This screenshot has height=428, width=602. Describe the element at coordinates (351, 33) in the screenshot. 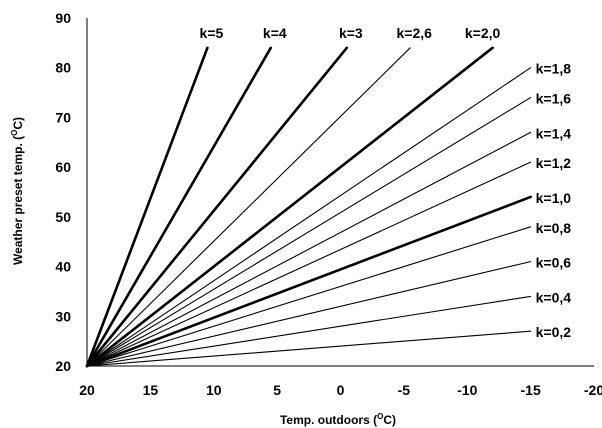

I see `curve-label: k=3` at that location.